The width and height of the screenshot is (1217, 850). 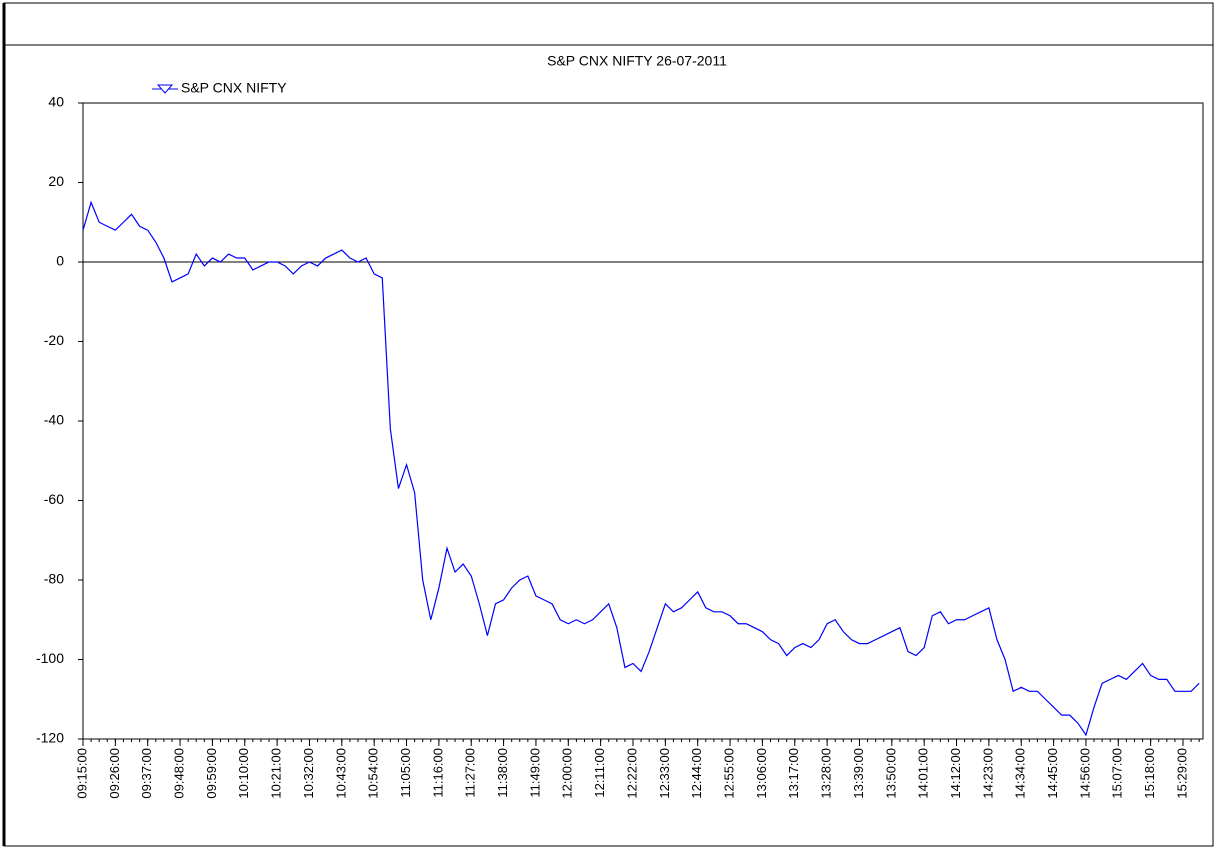 What do you see at coordinates (502, 773) in the screenshot?
I see `x-tick-label: 11:38:00` at bounding box center [502, 773].